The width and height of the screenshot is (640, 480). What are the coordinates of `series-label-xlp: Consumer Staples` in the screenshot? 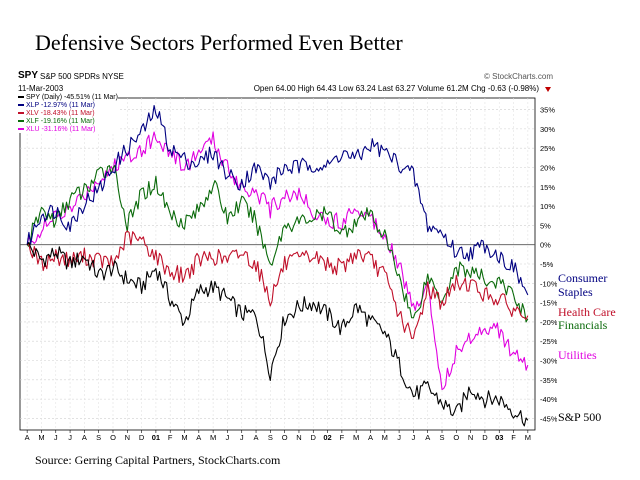 It's located at (583, 285).